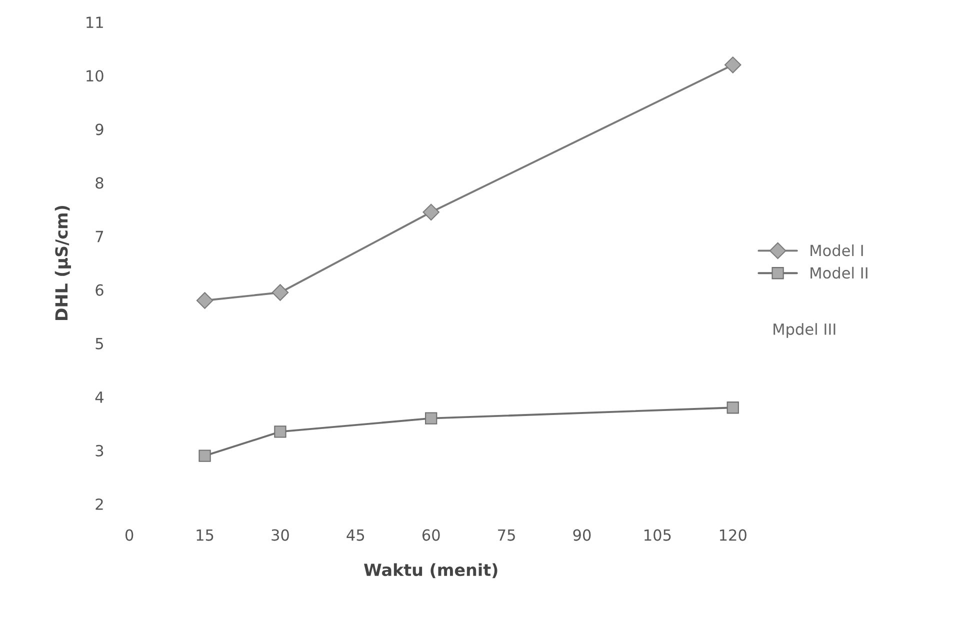 The height and width of the screenshot is (640, 958). I want to click on y-tick-label: 3, so click(100, 450).